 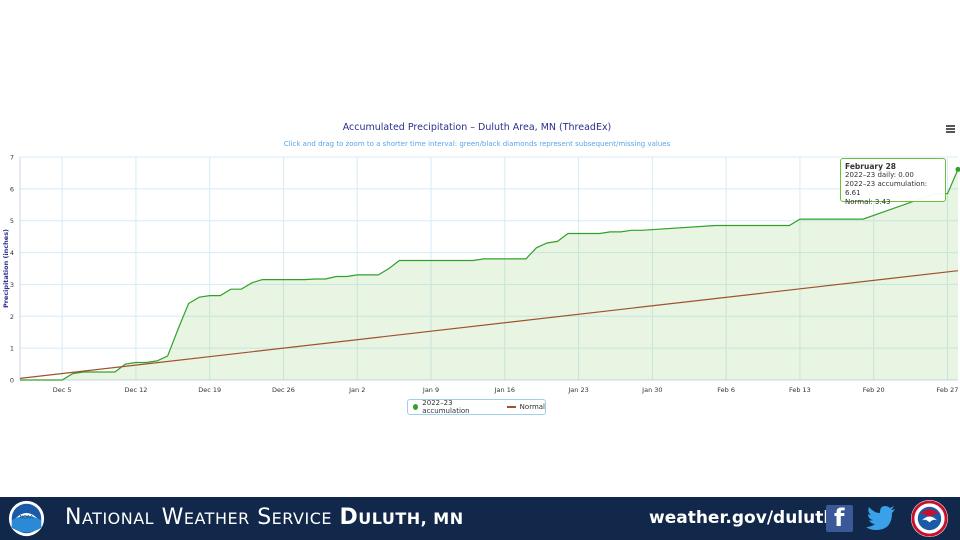 I want to click on office-name-s: S, so click(x=264, y=517).